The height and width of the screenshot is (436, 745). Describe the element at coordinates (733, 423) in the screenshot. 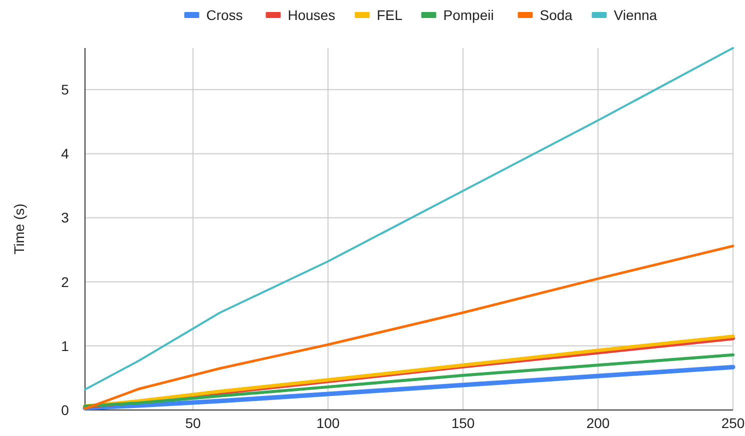

I see `x-tick-label: 250` at that location.